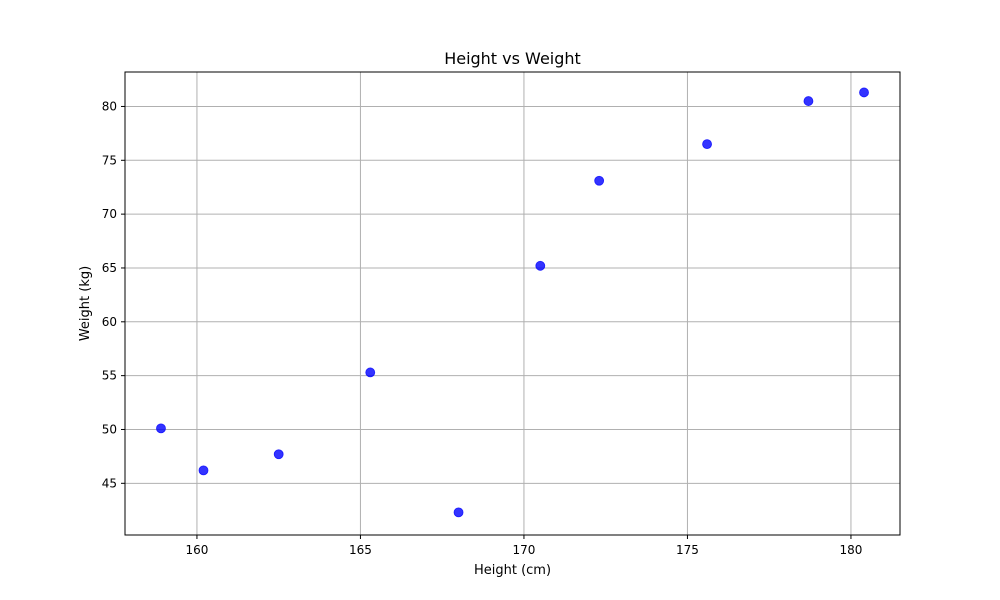 The width and height of the screenshot is (1000, 600). I want to click on y-tick-label: 80, so click(109, 106).